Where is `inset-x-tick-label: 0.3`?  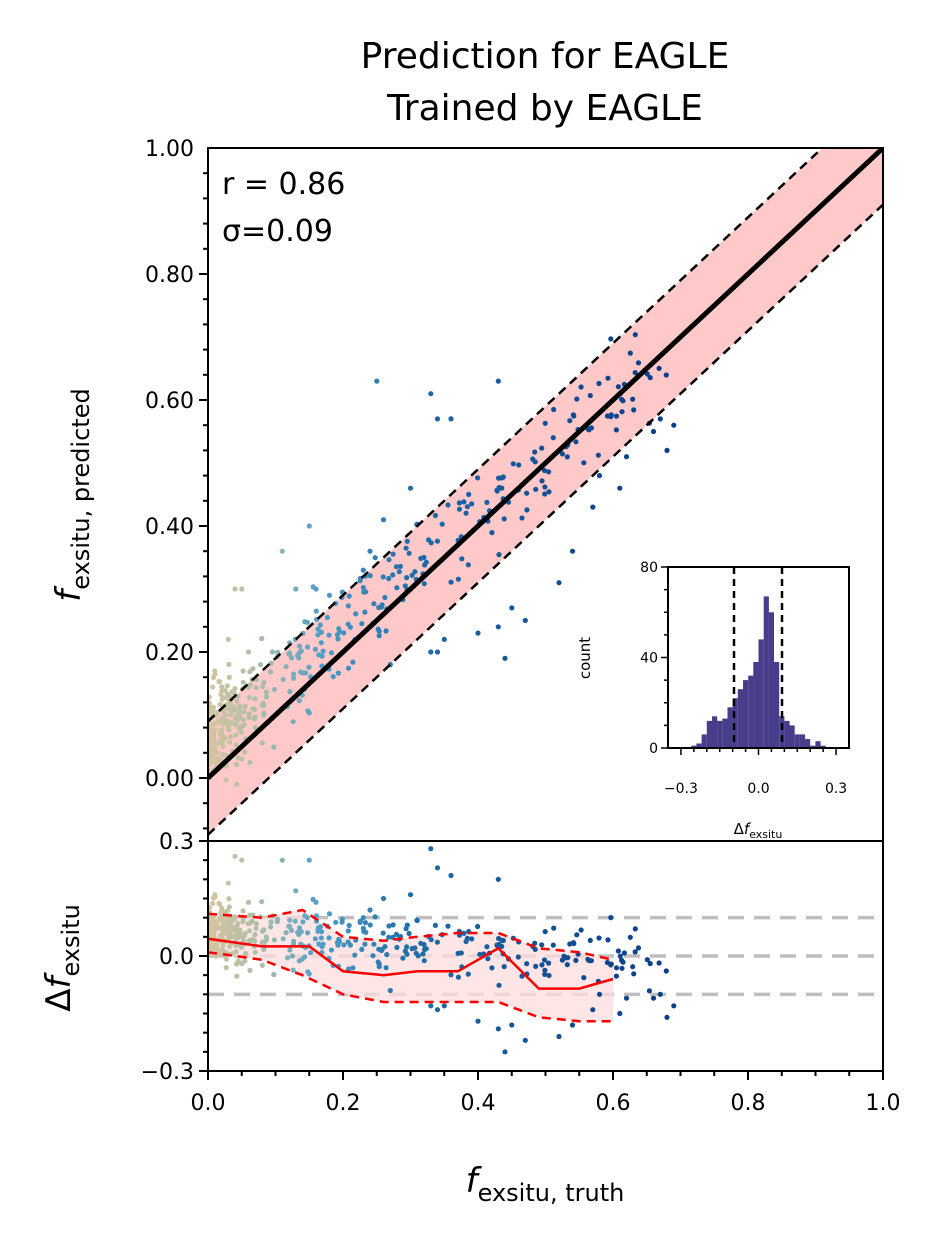 inset-x-tick-label: 0.3 is located at coordinates (836, 789).